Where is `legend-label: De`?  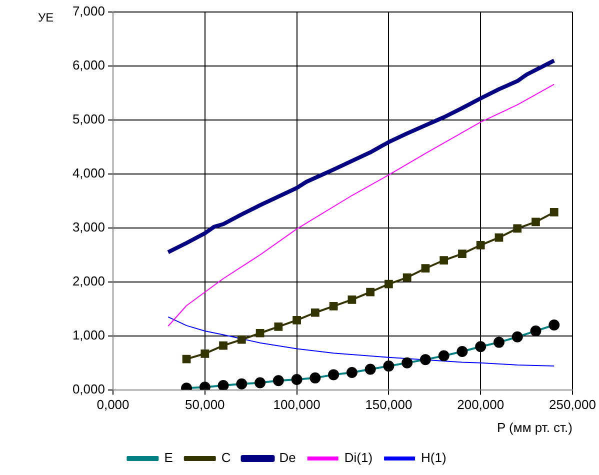 legend-label: De is located at coordinates (287, 458).